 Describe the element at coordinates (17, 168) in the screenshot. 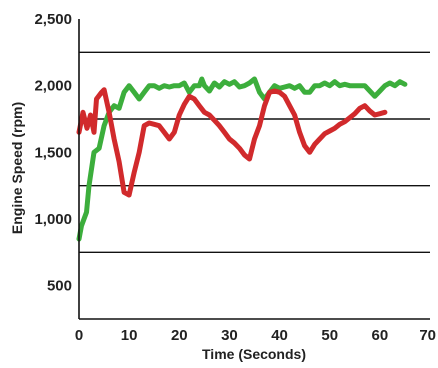

I see `y-axis-title: Engine Speed (rpm)` at that location.